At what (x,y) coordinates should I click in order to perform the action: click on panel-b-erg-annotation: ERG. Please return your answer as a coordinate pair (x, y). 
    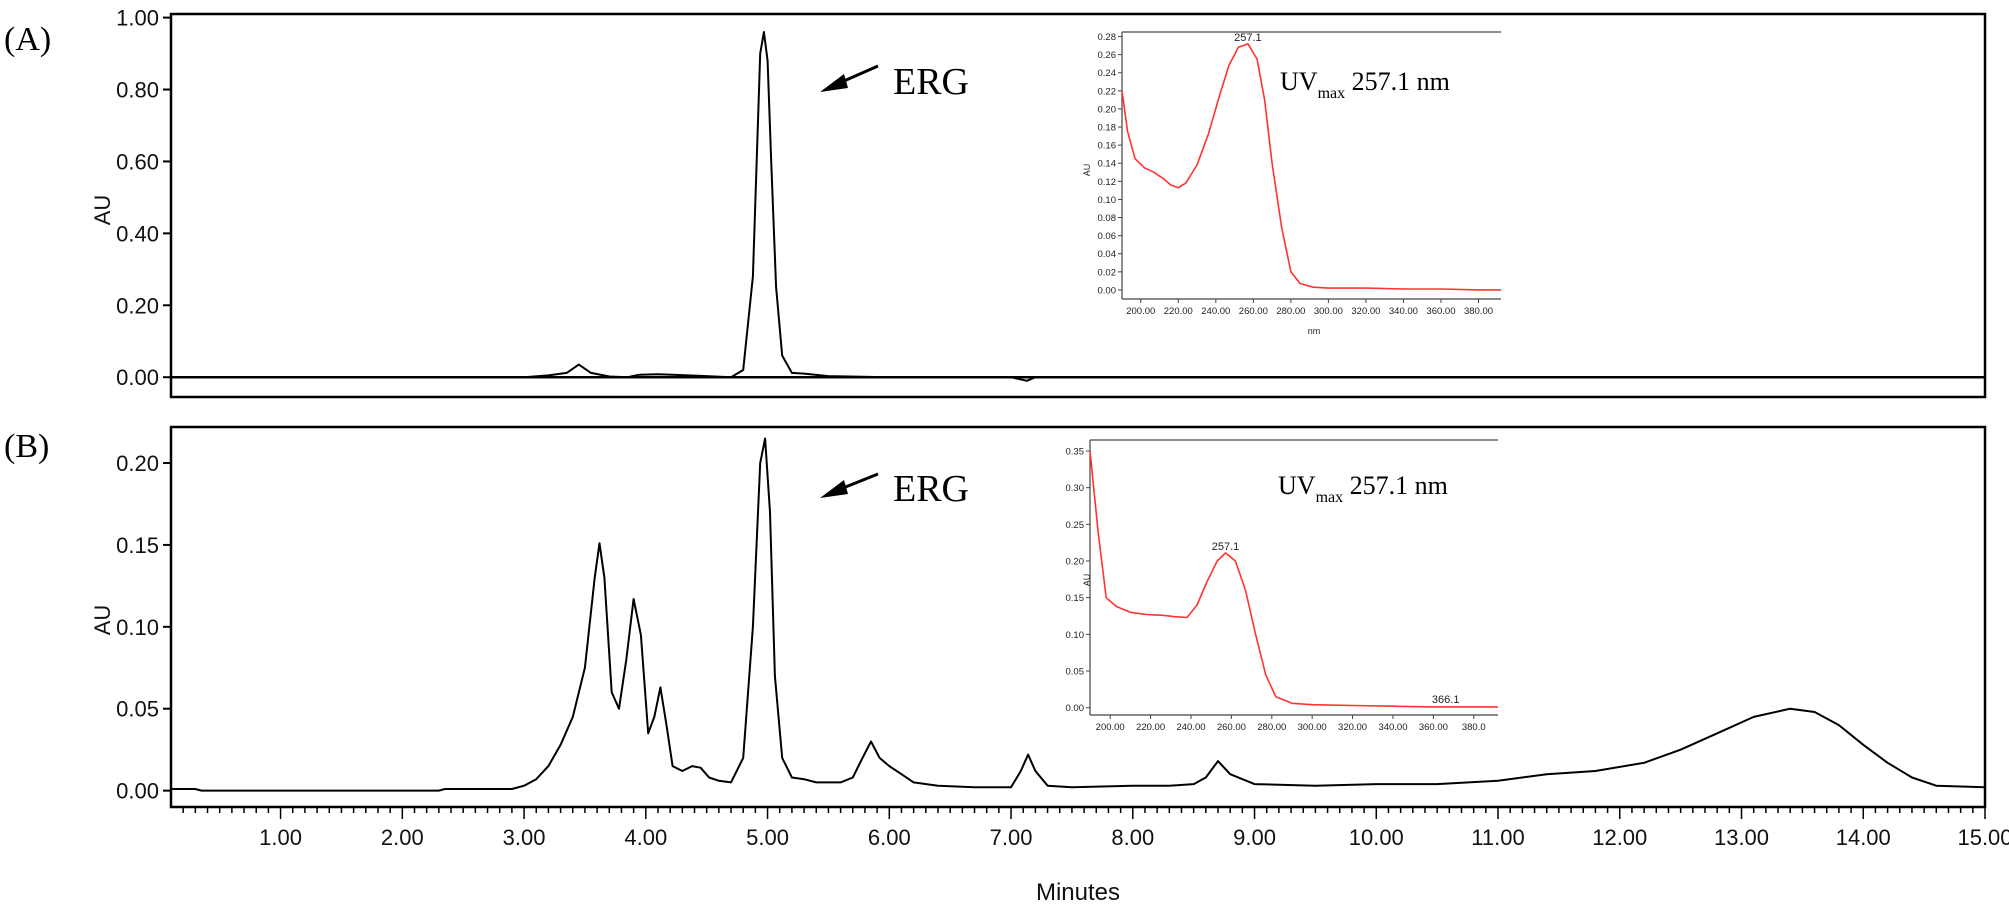
    Looking at the image, I should click on (894, 489).